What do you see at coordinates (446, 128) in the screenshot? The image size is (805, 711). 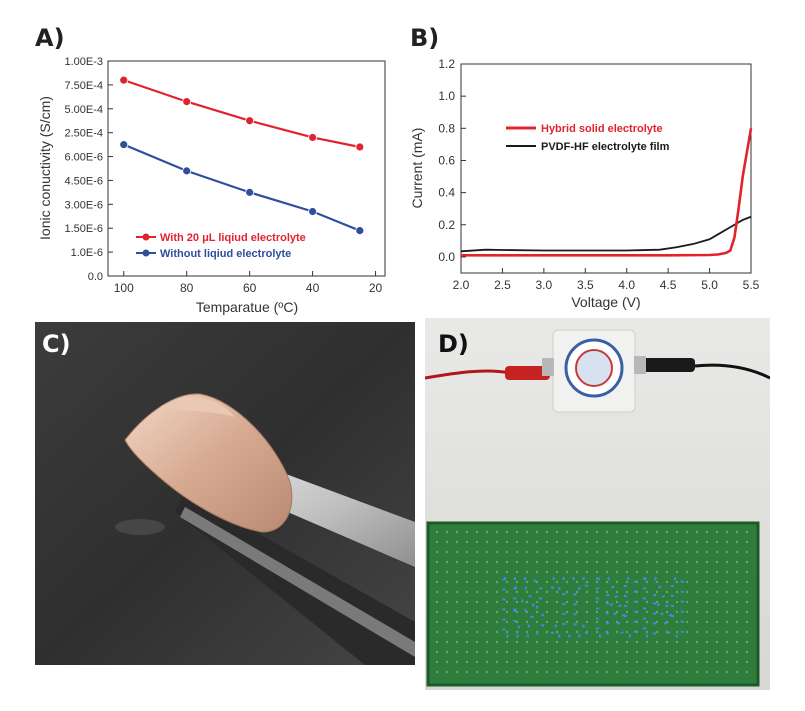 I see `chart-b-y-tick-label: 0.8` at bounding box center [446, 128].